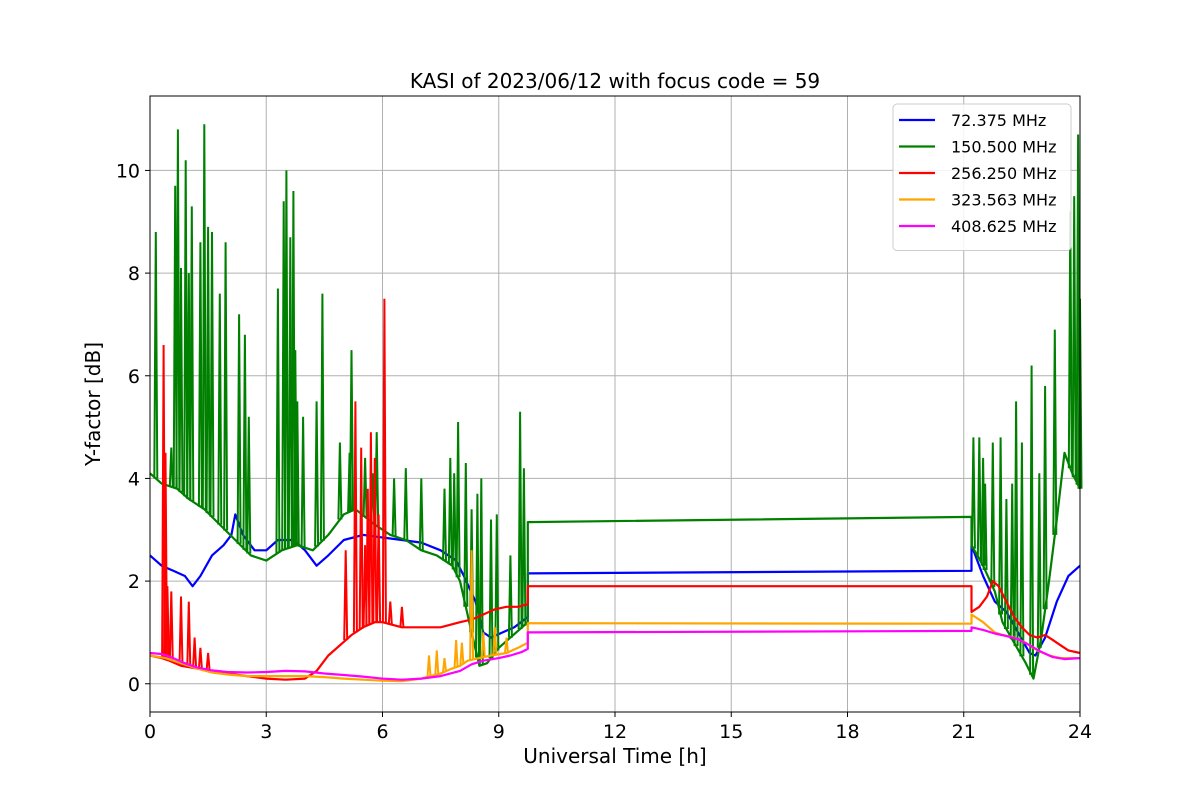 This screenshot has height=800, width=1200. Describe the element at coordinates (134, 274) in the screenshot. I see `y-tick-label: 8` at that location.